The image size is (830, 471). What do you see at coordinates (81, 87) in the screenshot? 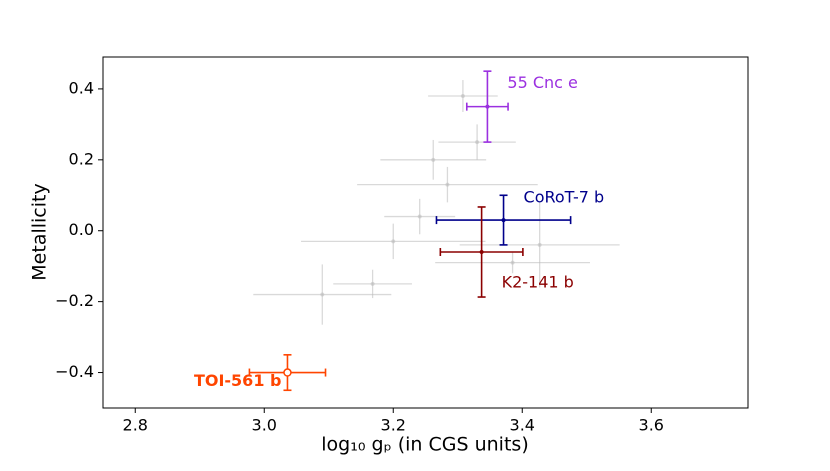
I see `y-tick-label: 0.4` at bounding box center [81, 87].